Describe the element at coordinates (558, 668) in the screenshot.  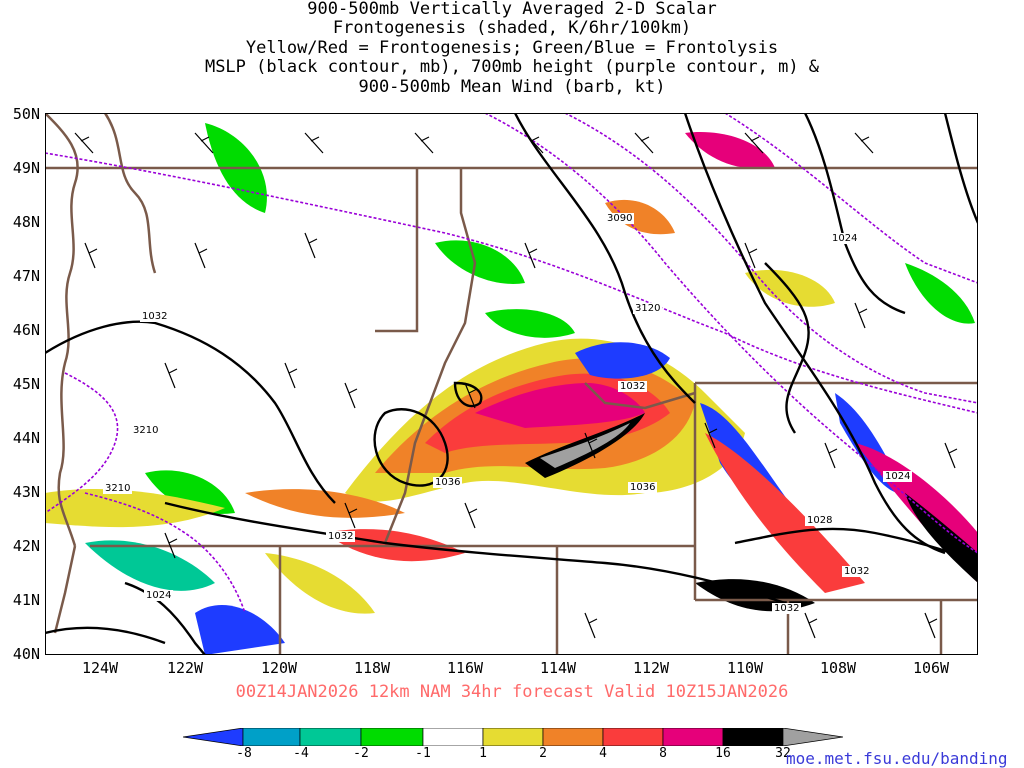
I see `lon-label: 114W` at that location.